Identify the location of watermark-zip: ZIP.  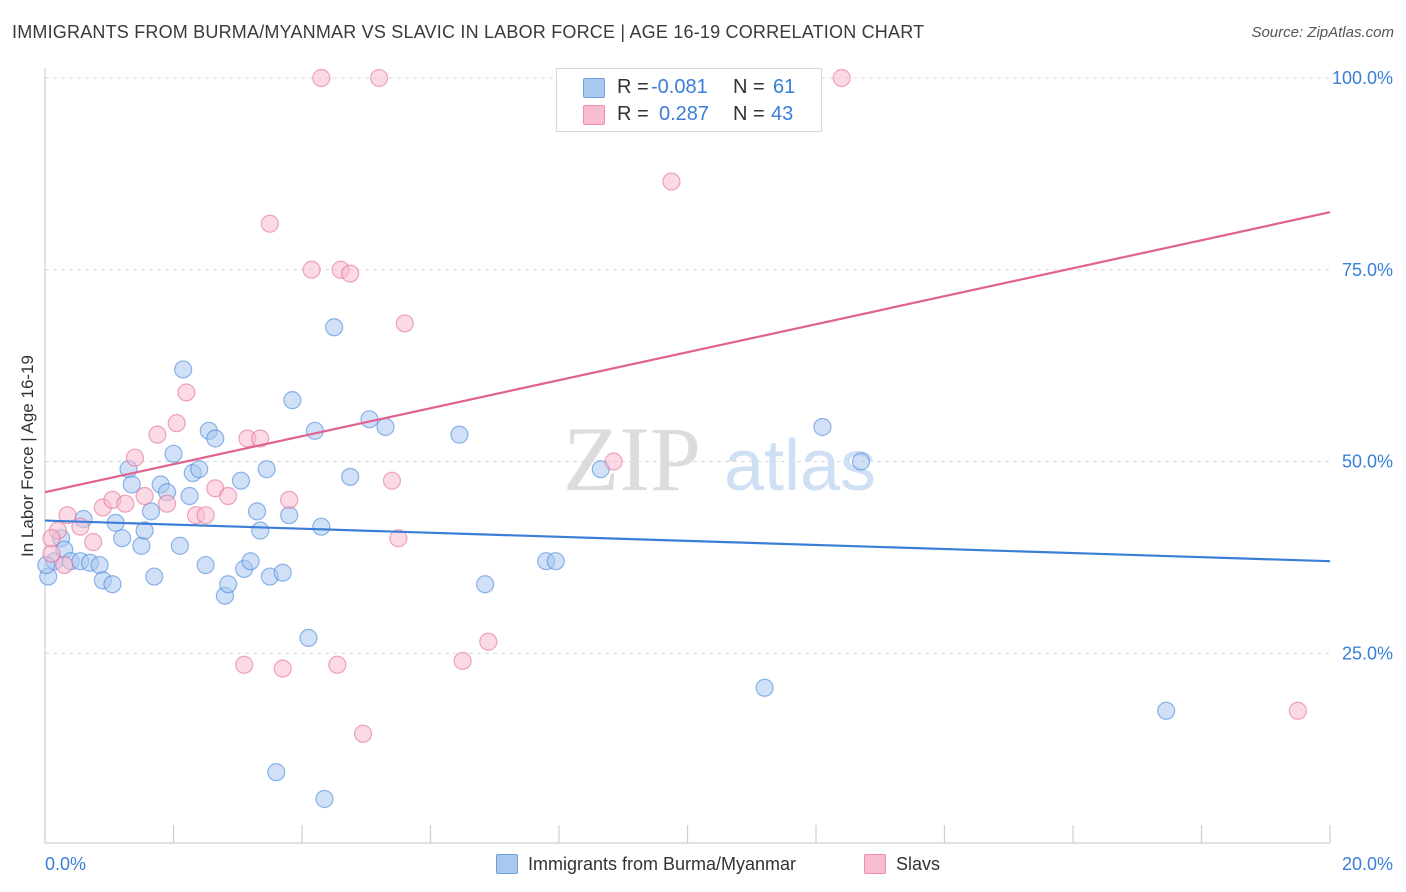
(632, 459).